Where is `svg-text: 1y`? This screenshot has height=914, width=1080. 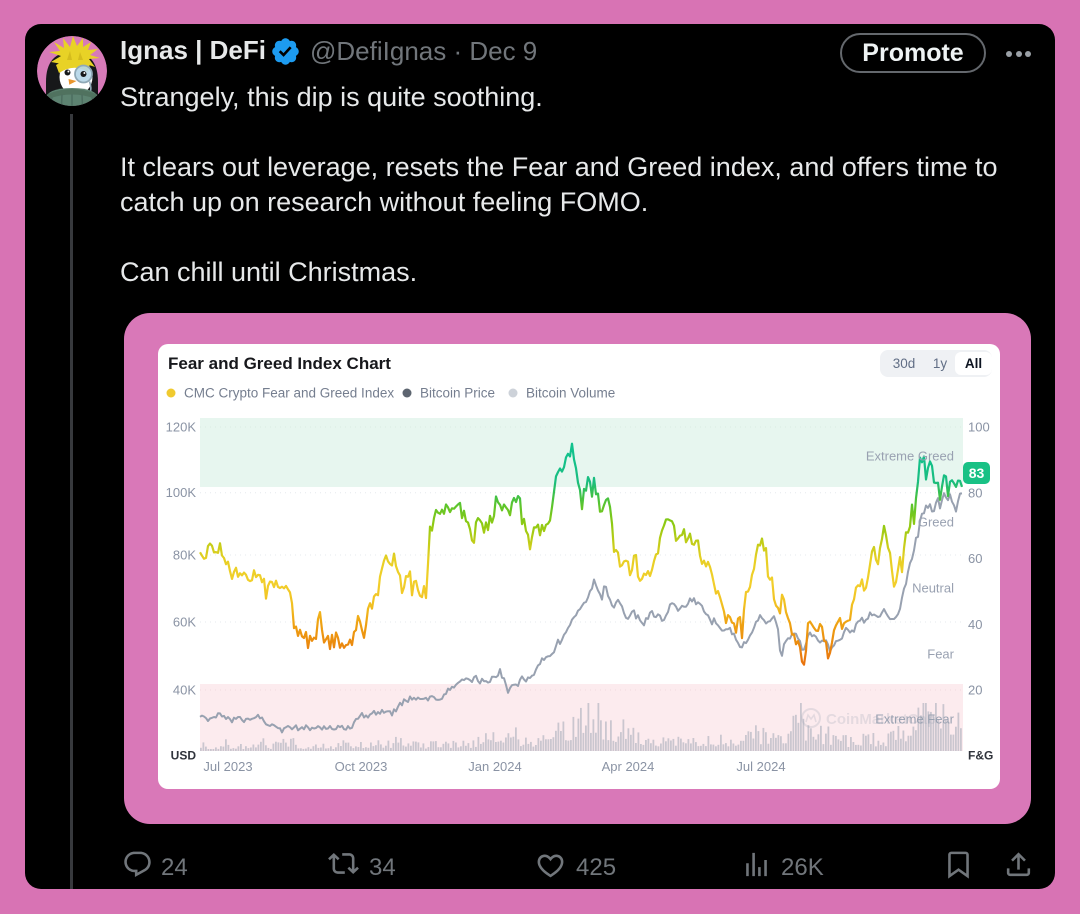
svg-text: 1y is located at coordinates (940, 363).